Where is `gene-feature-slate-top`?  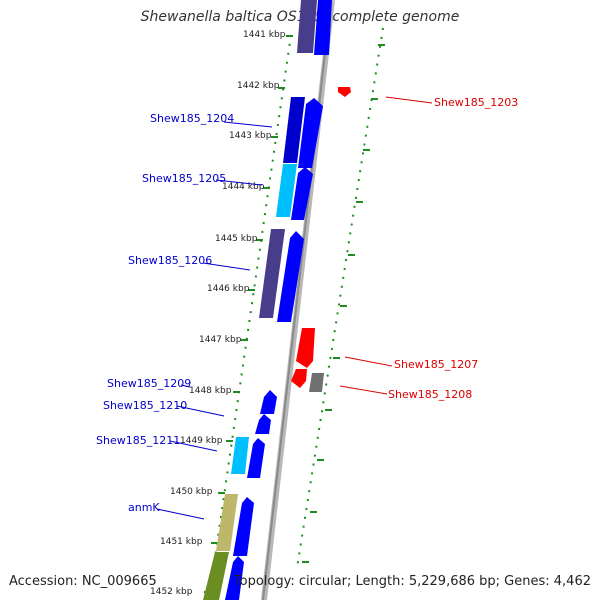
gene-feature-slate-top is located at coordinates (307, 26).